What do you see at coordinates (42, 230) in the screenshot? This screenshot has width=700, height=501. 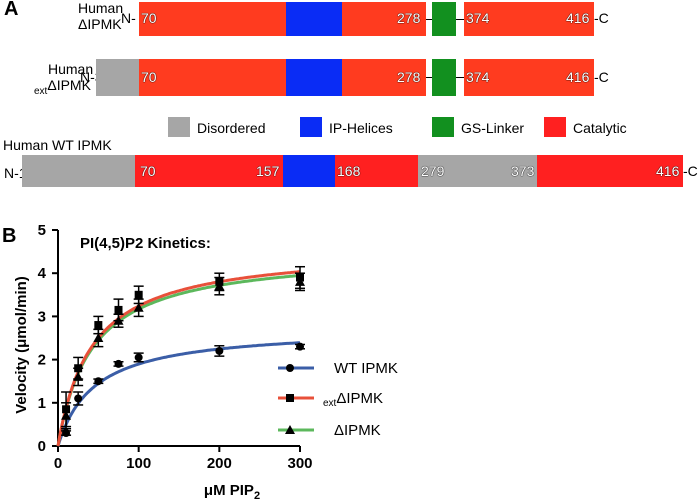 I see `y-tick-label: 5` at bounding box center [42, 230].